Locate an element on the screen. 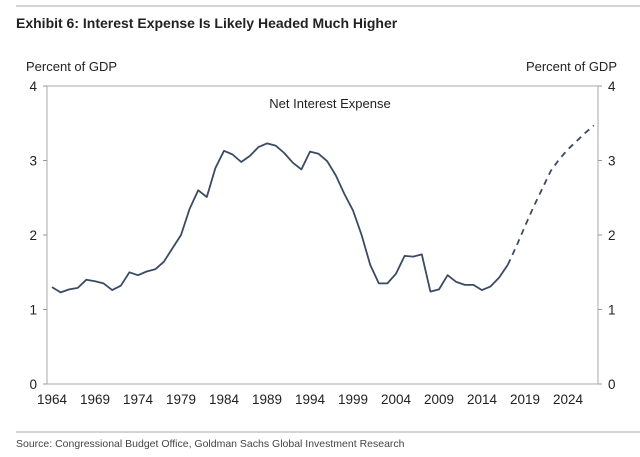 The height and width of the screenshot is (457, 640). y-tick-label-left: 0 is located at coordinates (33, 384).